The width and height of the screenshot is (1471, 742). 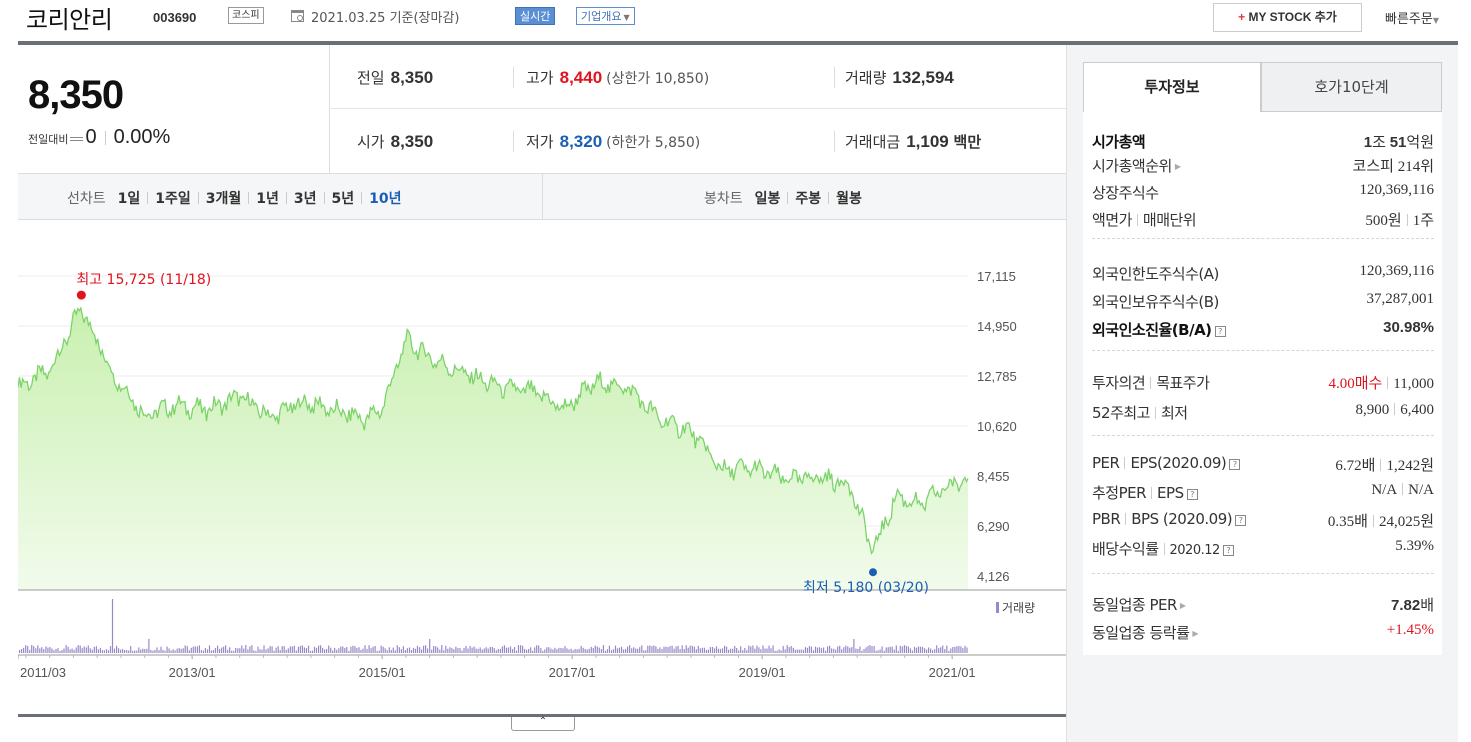 What do you see at coordinates (1414, 546) in the screenshot?
I see `dividend-value: 5.39%` at bounding box center [1414, 546].